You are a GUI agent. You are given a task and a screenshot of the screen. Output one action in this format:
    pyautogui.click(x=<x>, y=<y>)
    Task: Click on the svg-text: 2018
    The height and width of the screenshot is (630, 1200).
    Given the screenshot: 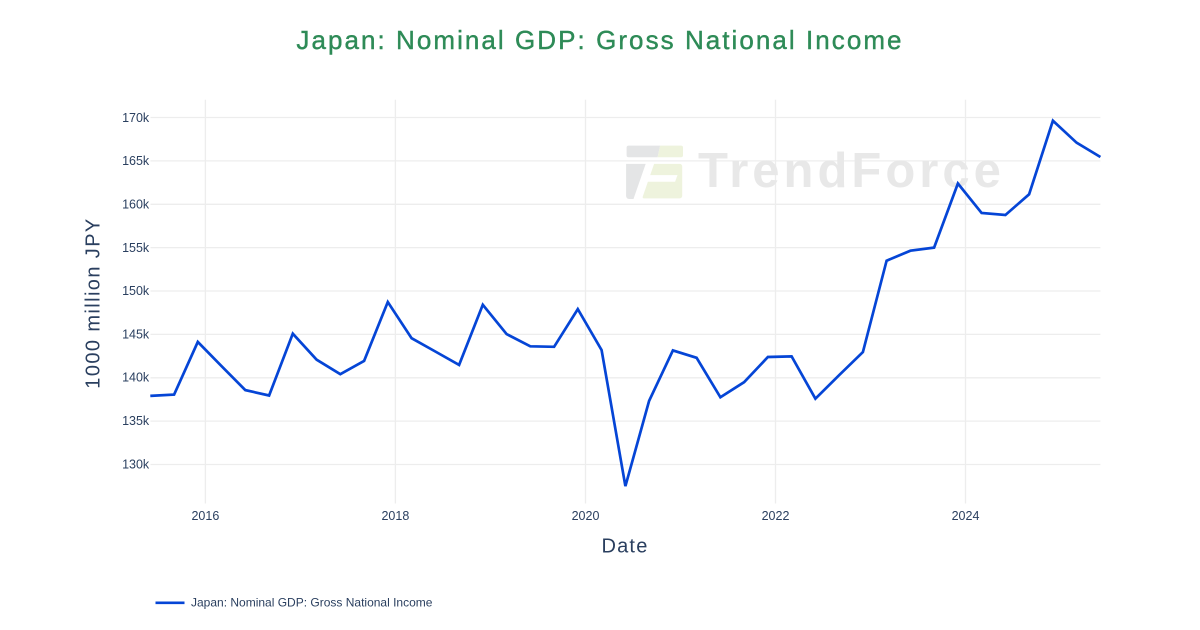 What is the action you would take?
    pyautogui.click(x=395, y=516)
    